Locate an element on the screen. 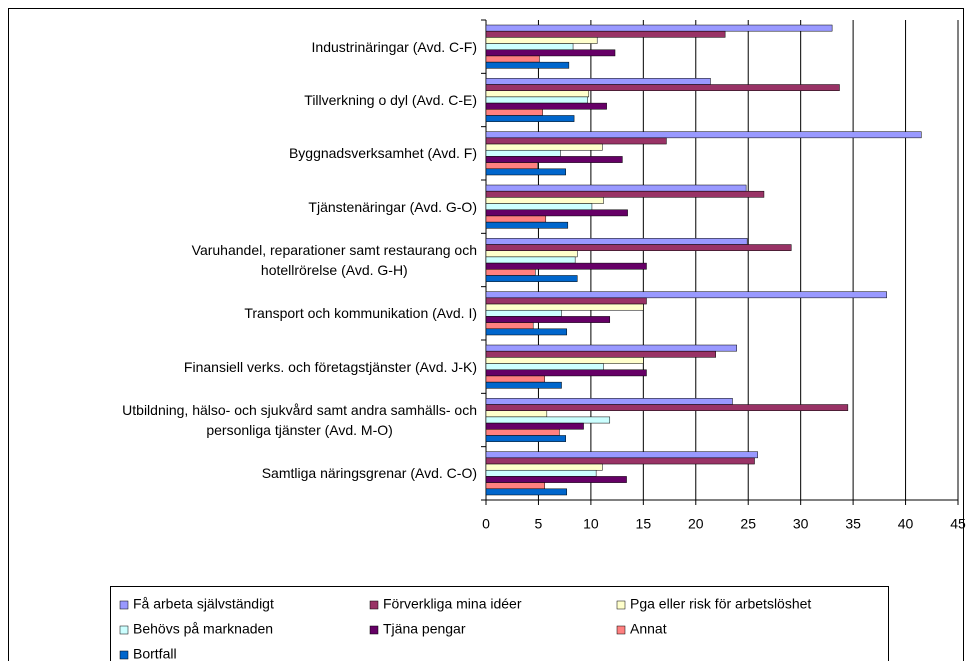 The image size is (971, 661). x-tick-label: 10 is located at coordinates (591, 524).